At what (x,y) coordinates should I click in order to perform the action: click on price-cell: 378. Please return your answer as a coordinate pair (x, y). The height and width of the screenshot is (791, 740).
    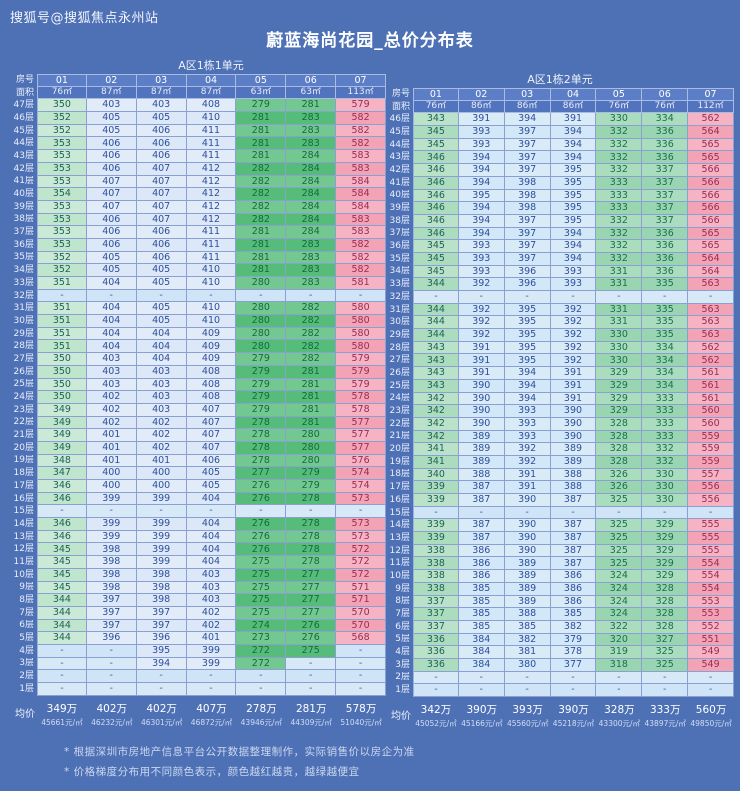
    Looking at the image, I should click on (573, 652).